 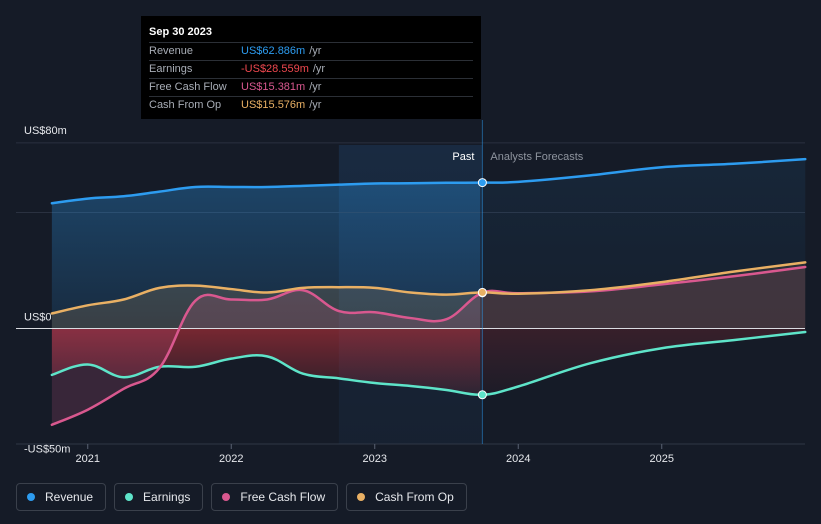 I want to click on fcf-area-forecast, so click(x=643, y=298).